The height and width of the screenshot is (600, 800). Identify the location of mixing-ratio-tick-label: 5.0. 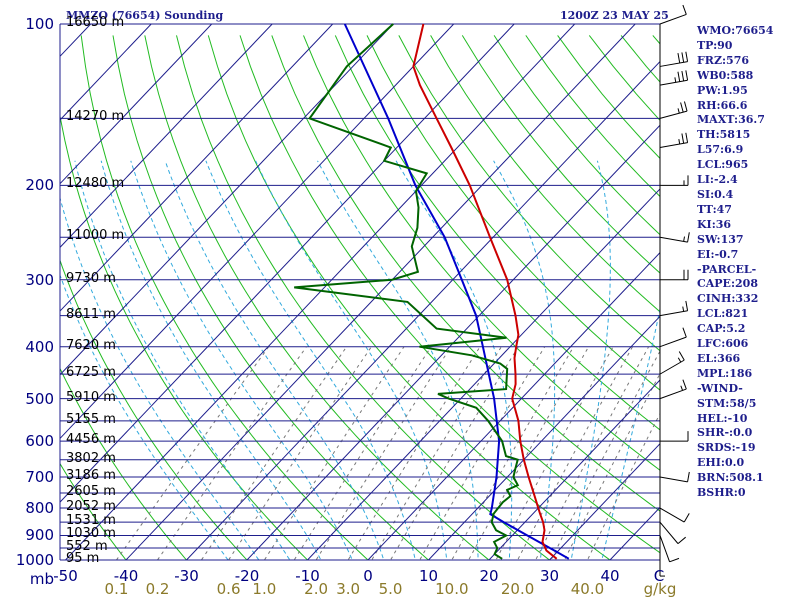
(390, 589).